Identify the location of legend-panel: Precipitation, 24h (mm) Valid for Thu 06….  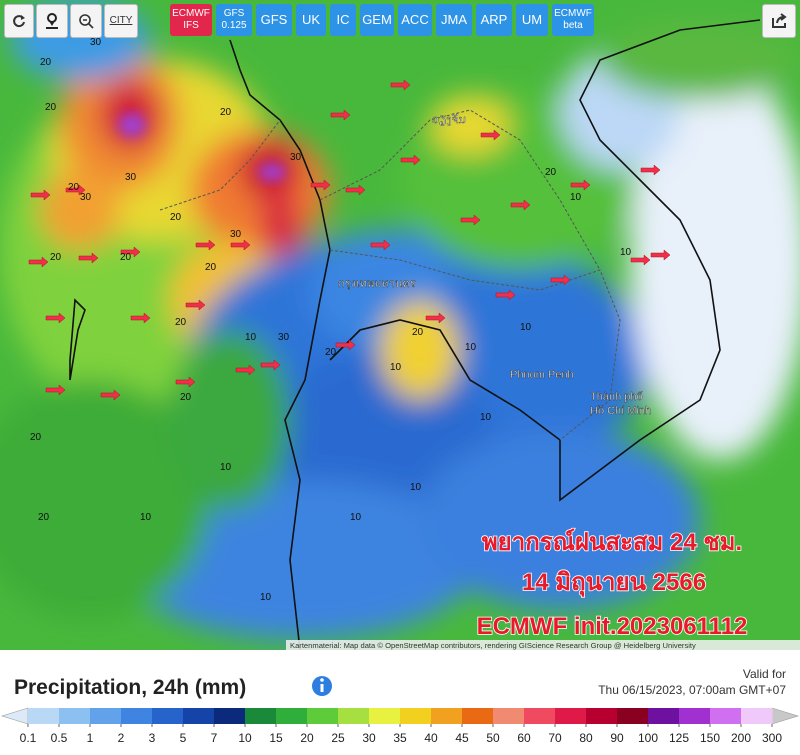
(400, 700).